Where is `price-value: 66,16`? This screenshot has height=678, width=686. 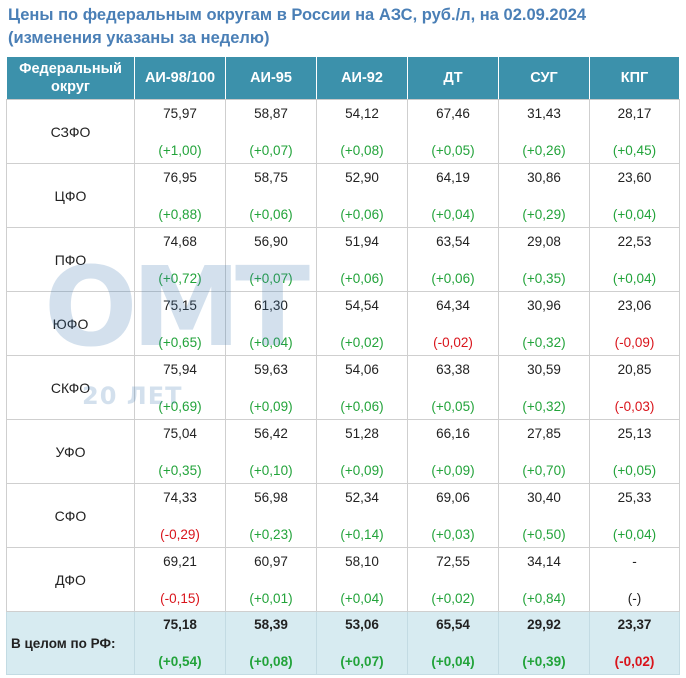 price-value: 66,16 is located at coordinates (453, 433).